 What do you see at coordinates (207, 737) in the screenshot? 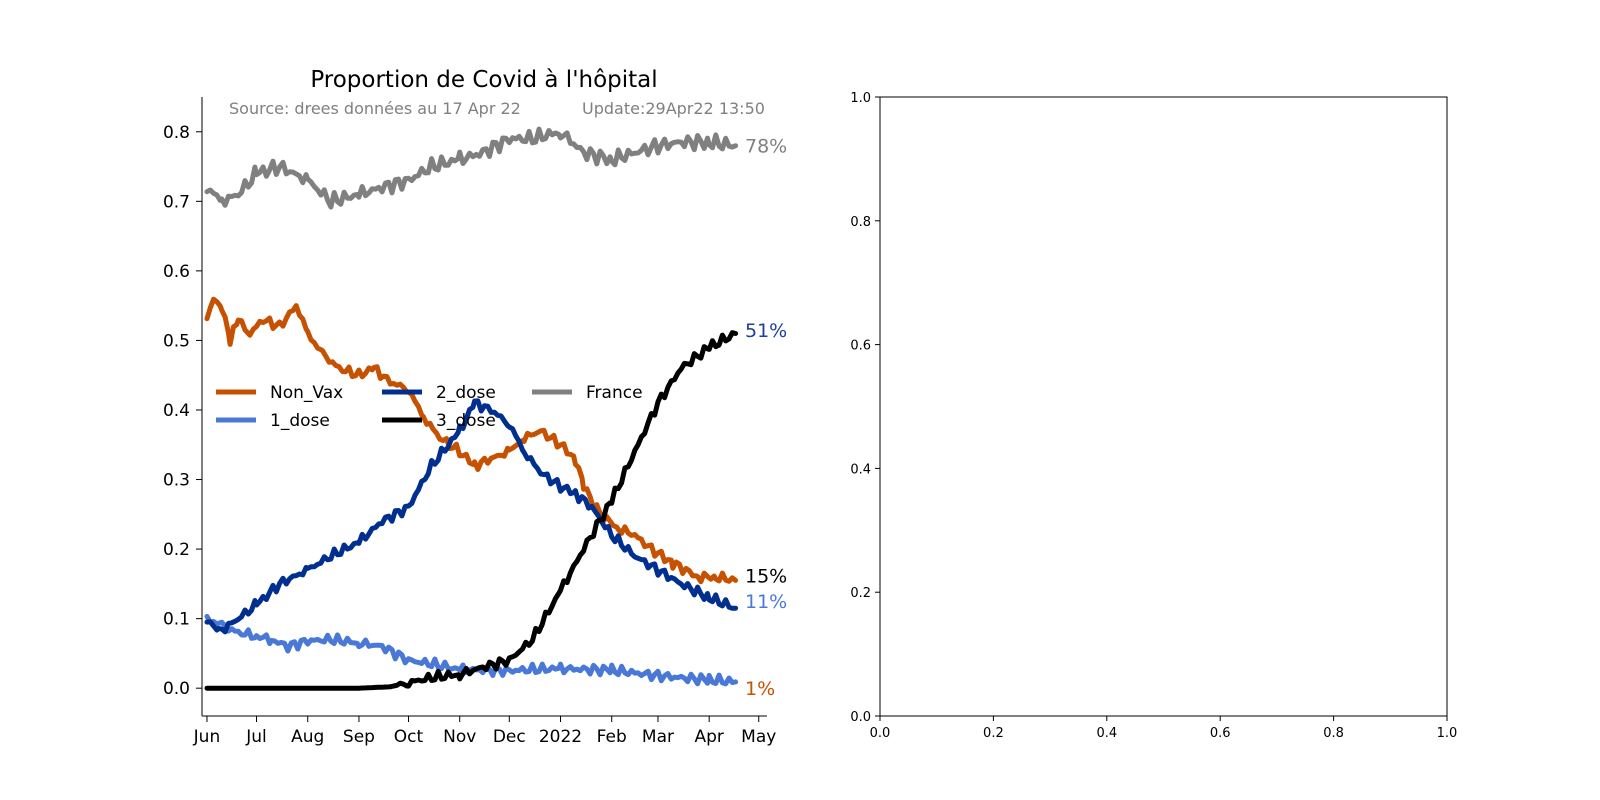
I see `x-tick-label: Jun` at bounding box center [207, 737].